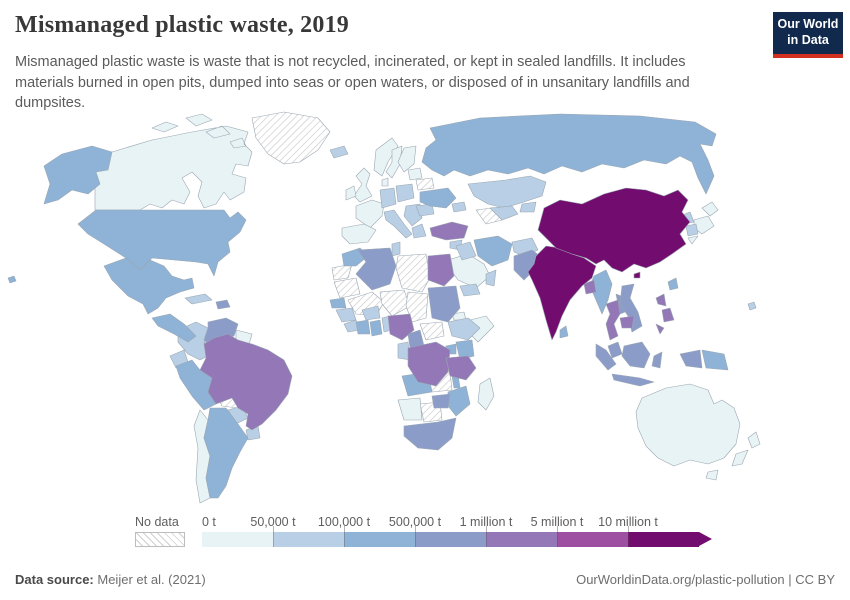 This screenshot has height=600, width=850. I want to click on country-cambodia, so click(627, 322).